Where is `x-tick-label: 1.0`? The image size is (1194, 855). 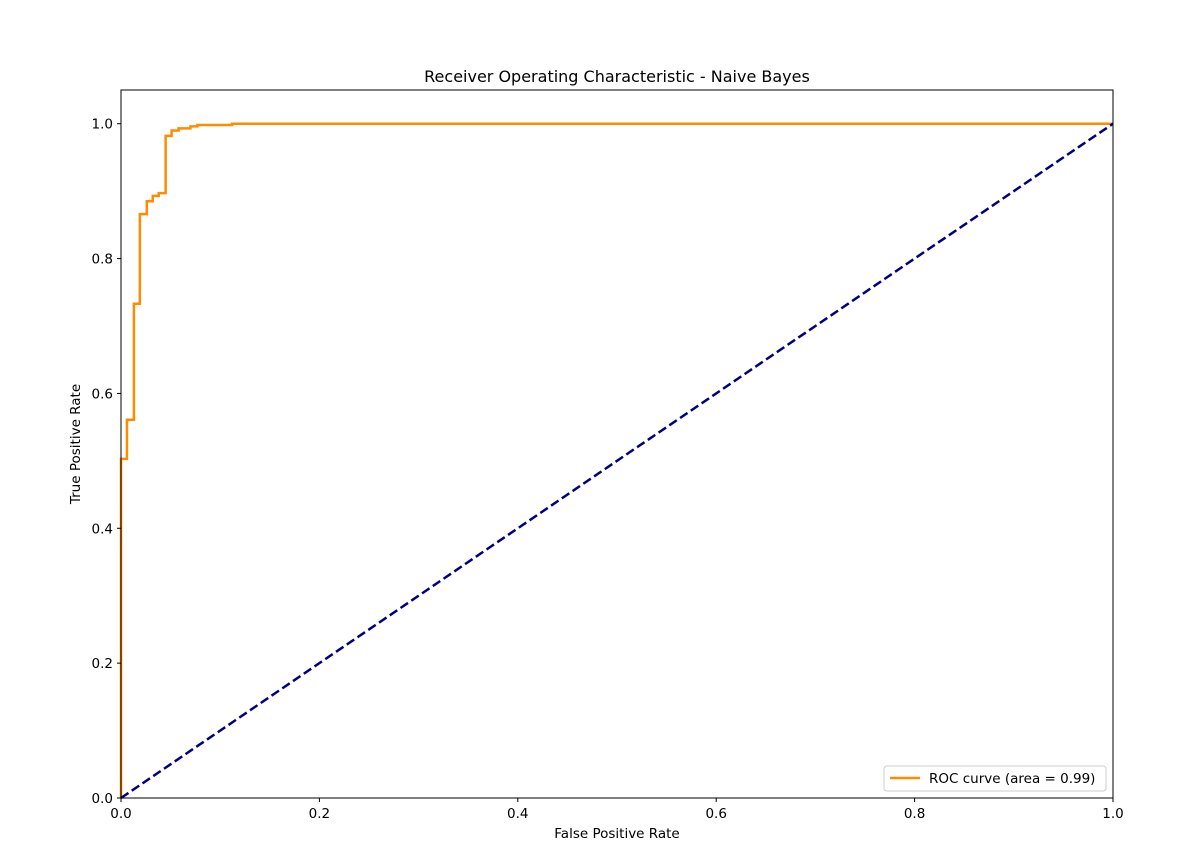 x-tick-label: 1.0 is located at coordinates (1112, 814).